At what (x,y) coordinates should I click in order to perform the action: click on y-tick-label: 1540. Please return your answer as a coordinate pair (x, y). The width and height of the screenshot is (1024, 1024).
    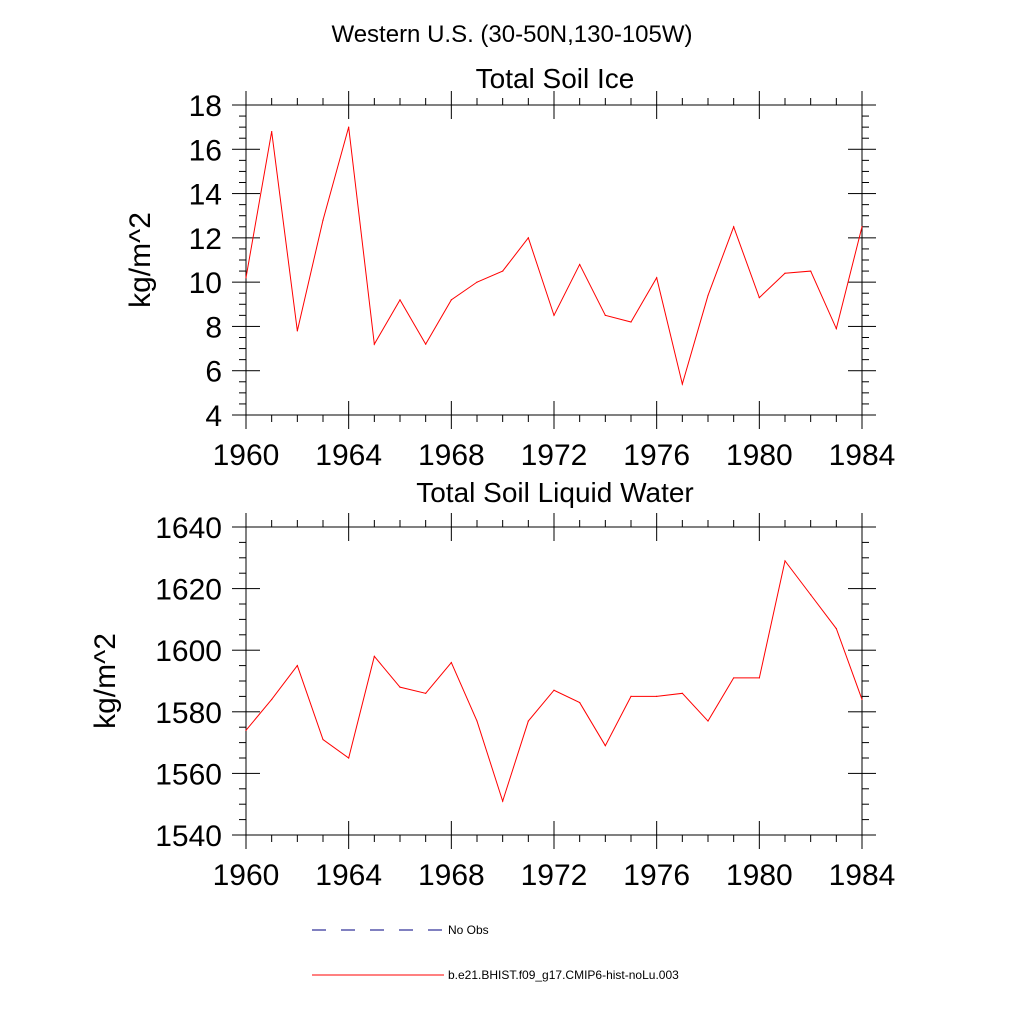
    Looking at the image, I should click on (188, 836).